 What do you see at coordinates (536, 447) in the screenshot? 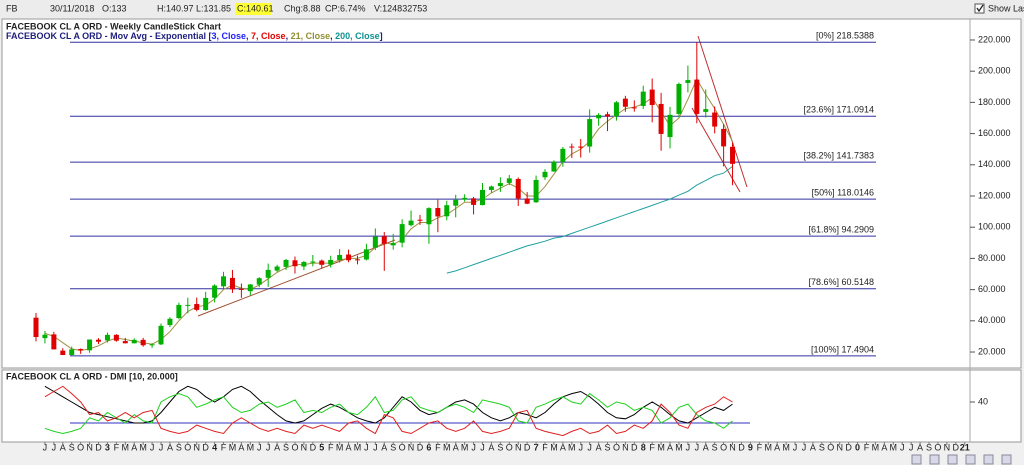
I see `x-tick-label: 7` at bounding box center [536, 447].